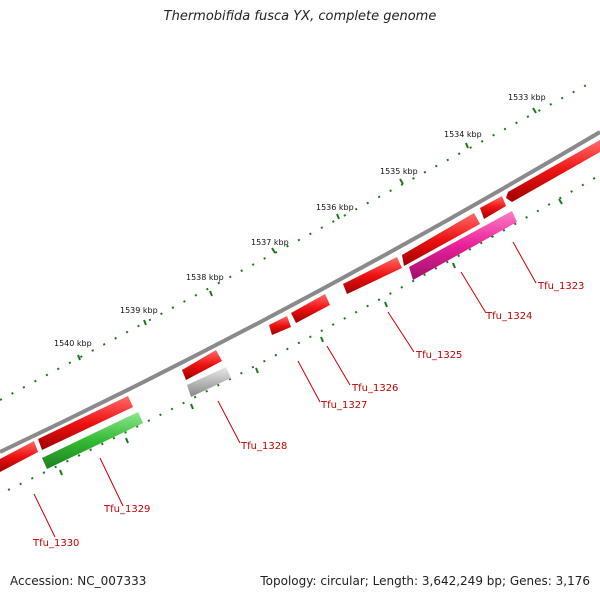  I want to click on kbp-label: 1540 kbp, so click(73, 343).